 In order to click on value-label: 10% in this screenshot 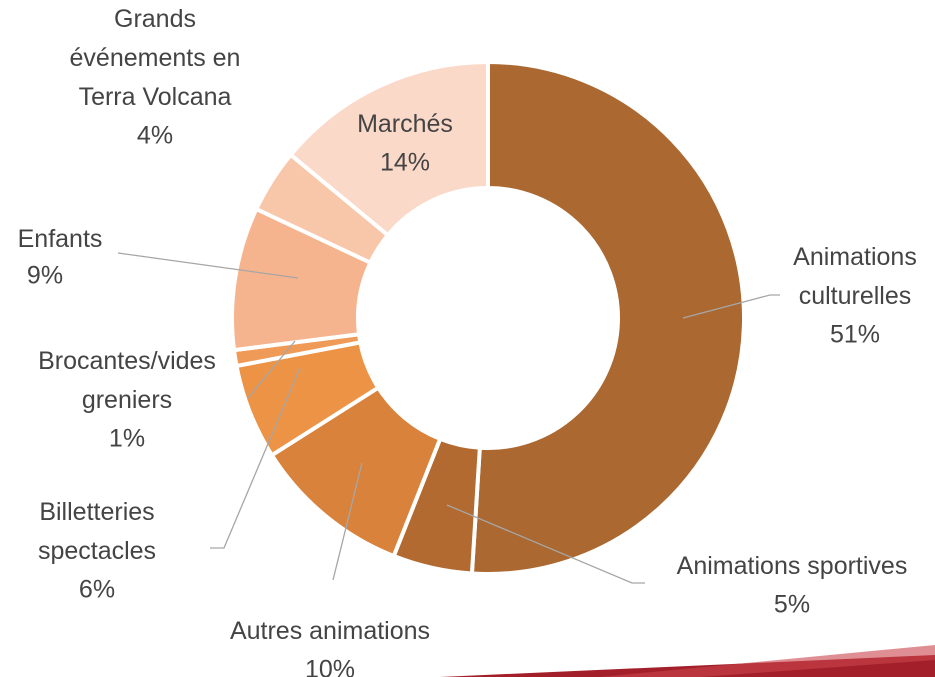, I will do `click(330, 666)`.